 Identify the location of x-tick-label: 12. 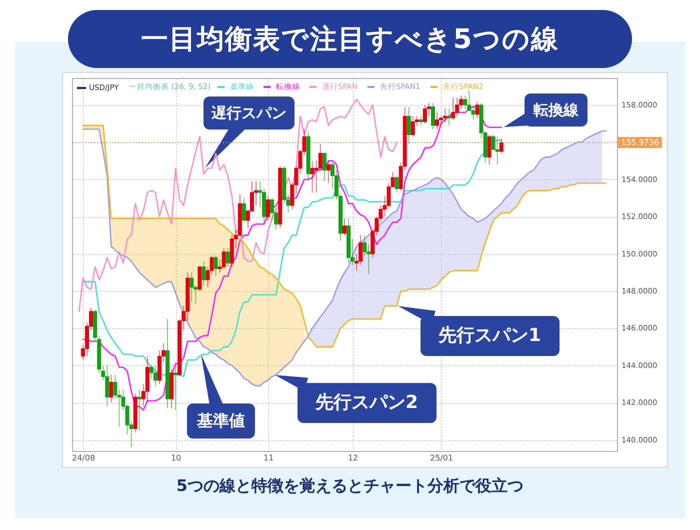
(353, 458).